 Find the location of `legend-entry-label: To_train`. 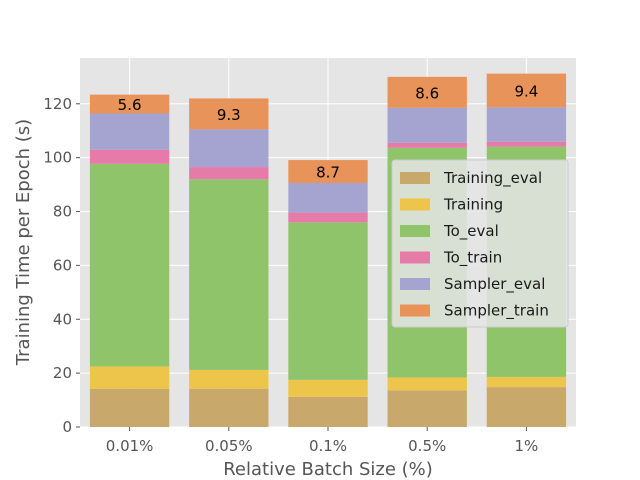

legend-entry-label: To_train is located at coordinates (472, 258).